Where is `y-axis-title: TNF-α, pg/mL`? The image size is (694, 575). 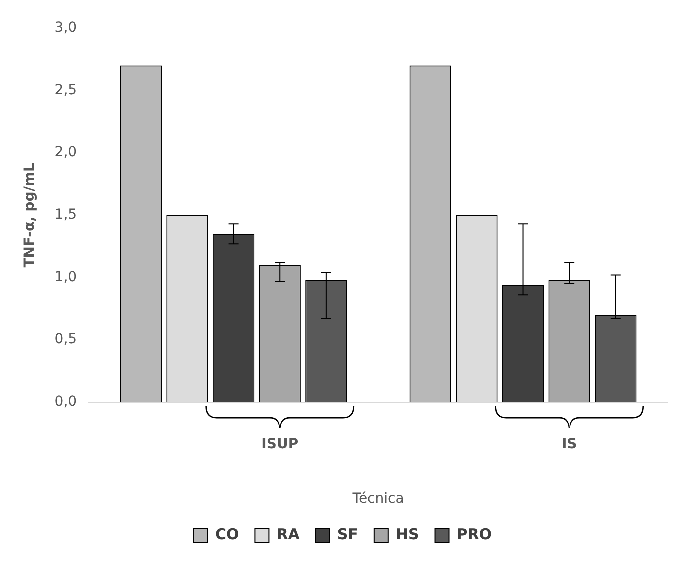 y-axis-title: TNF-α, pg/mL is located at coordinates (30, 215).